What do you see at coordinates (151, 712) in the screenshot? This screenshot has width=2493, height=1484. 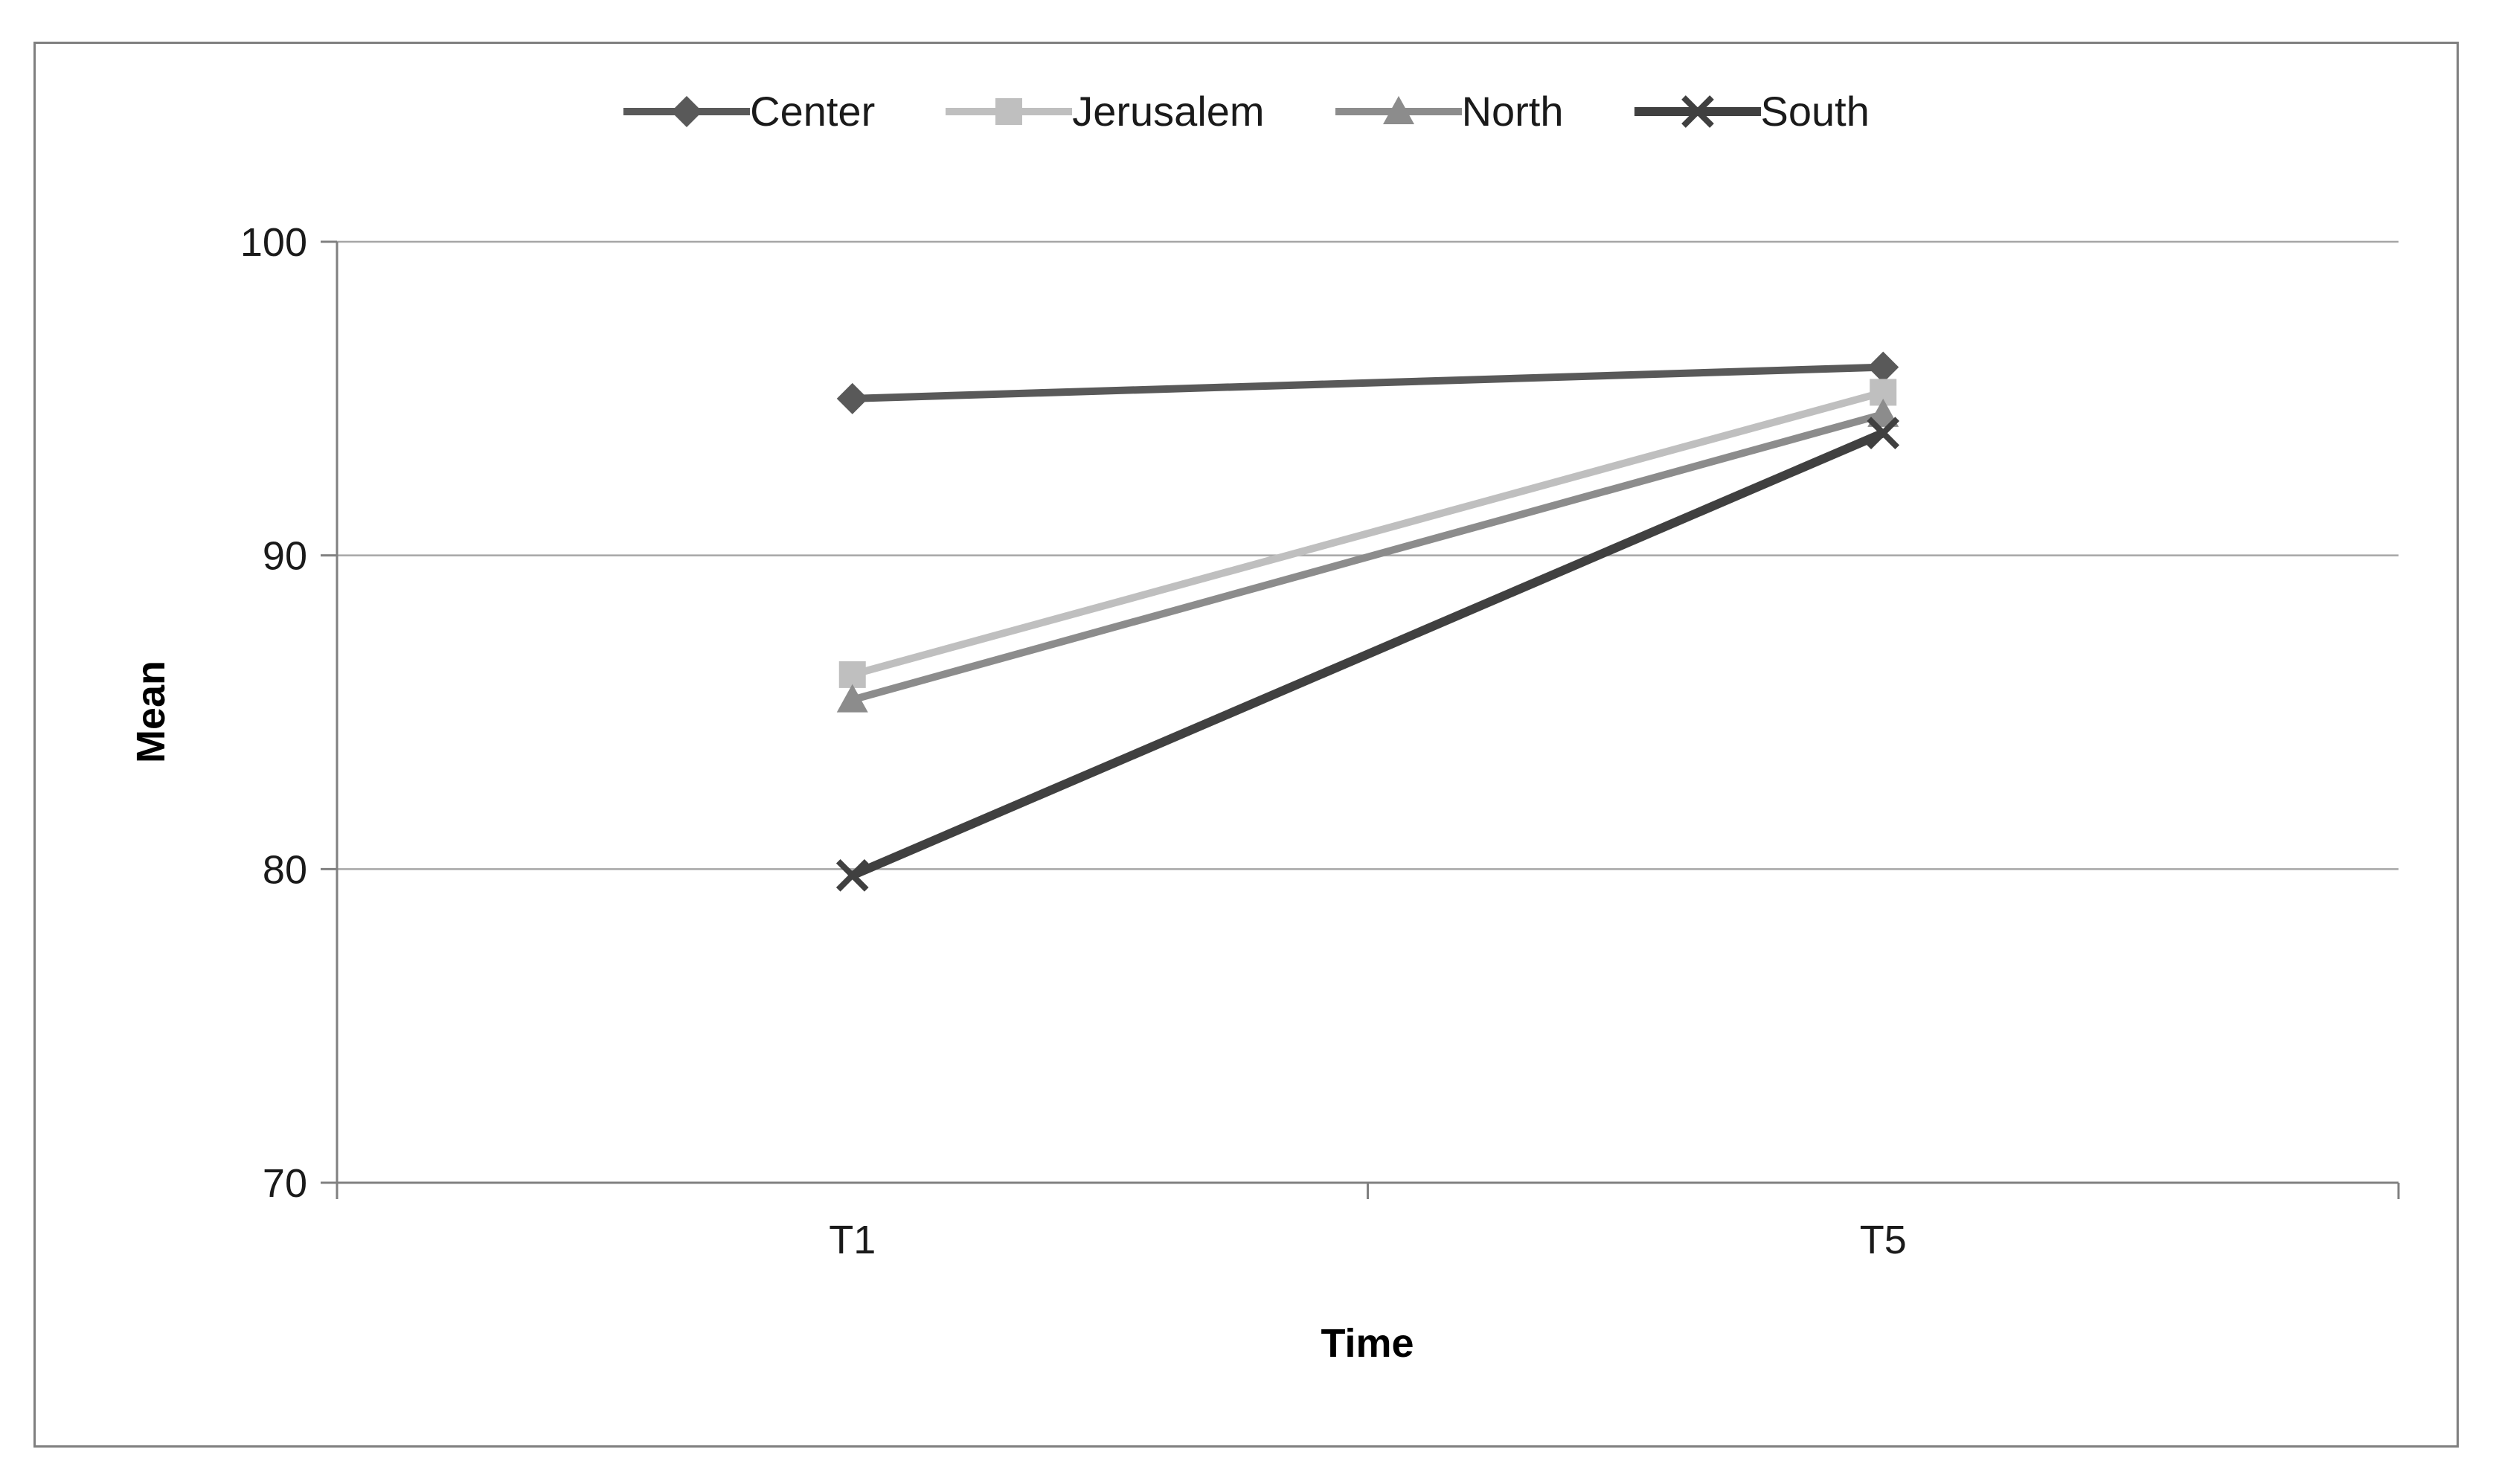 I see `y-axis-title: Mean` at bounding box center [151, 712].